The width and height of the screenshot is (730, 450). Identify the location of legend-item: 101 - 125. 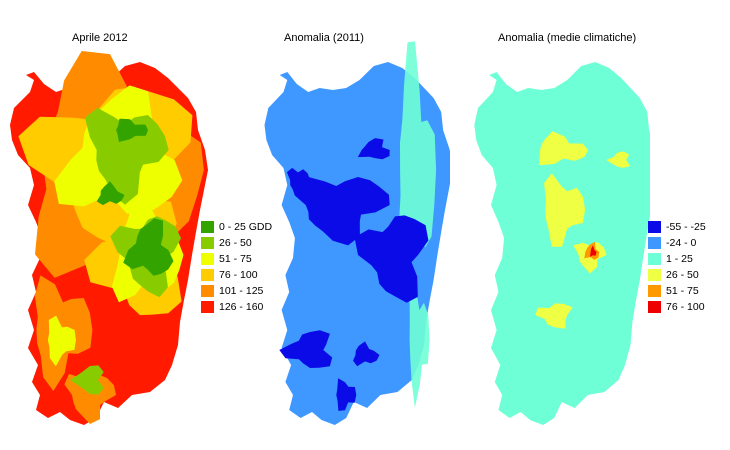
(236, 291).